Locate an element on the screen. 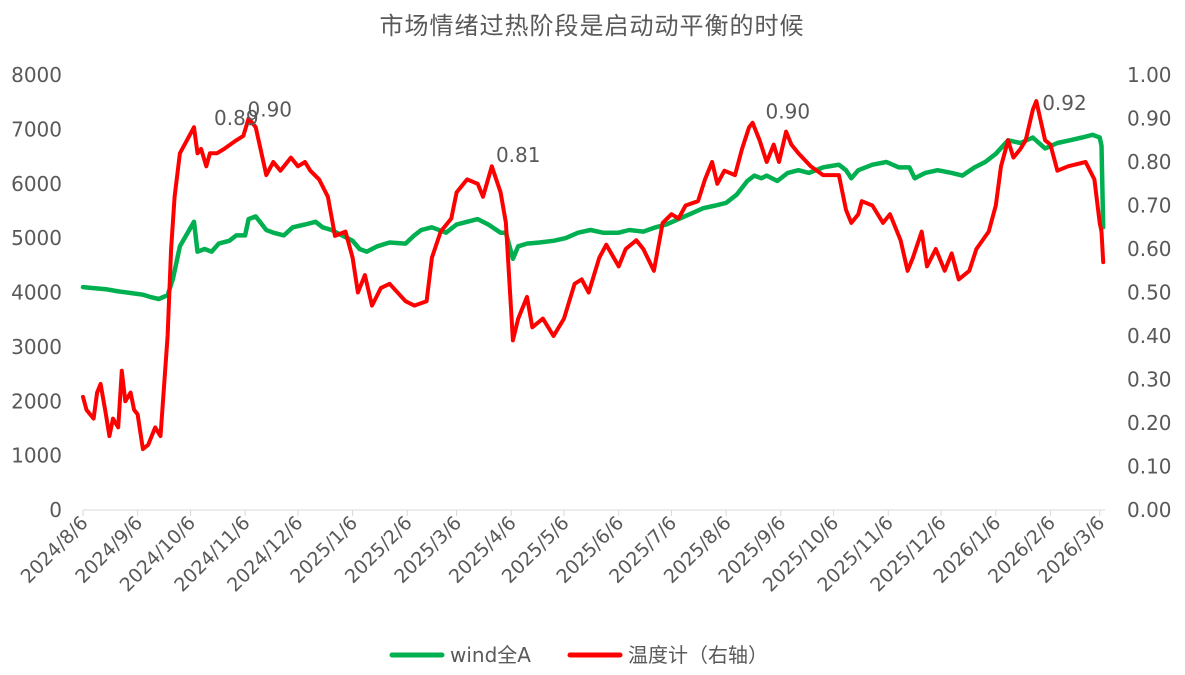 This screenshot has height=675, width=1185. chart-title: 市场情绪过热阶段是启动动平衡的时候 is located at coordinates (592, 26).